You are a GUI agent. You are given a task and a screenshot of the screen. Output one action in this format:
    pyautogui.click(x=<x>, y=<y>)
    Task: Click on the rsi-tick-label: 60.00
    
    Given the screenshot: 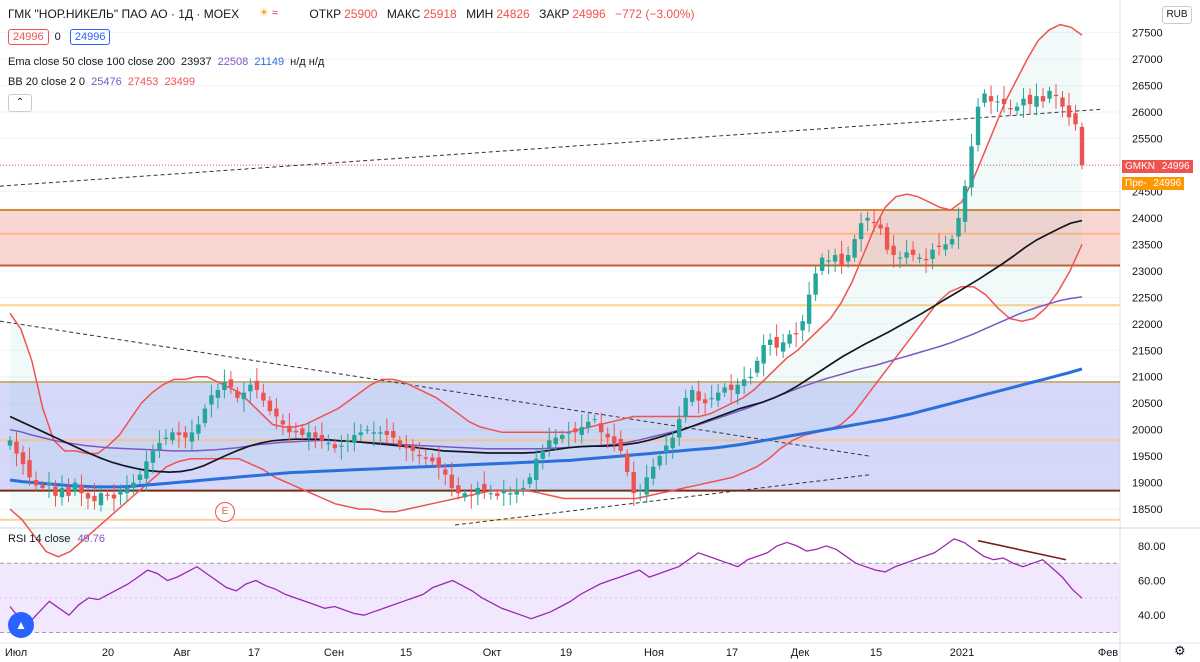 What is the action you would take?
    pyautogui.click(x=1152, y=582)
    